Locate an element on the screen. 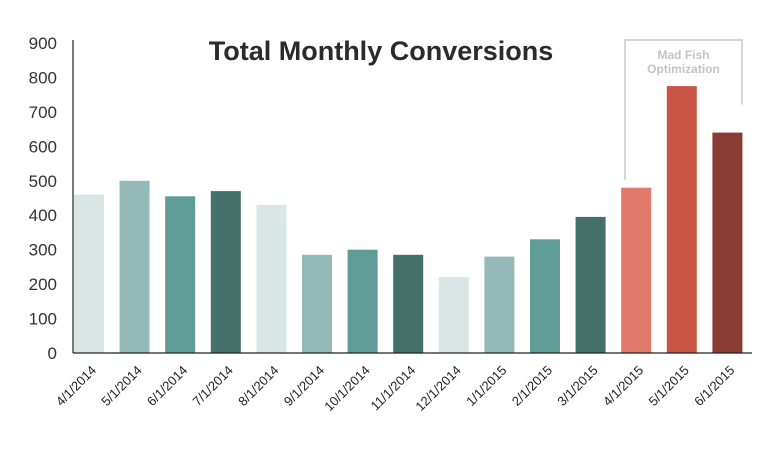 The image size is (763, 456). x-tick-label: 11/1/2014 is located at coordinates (392, 388).